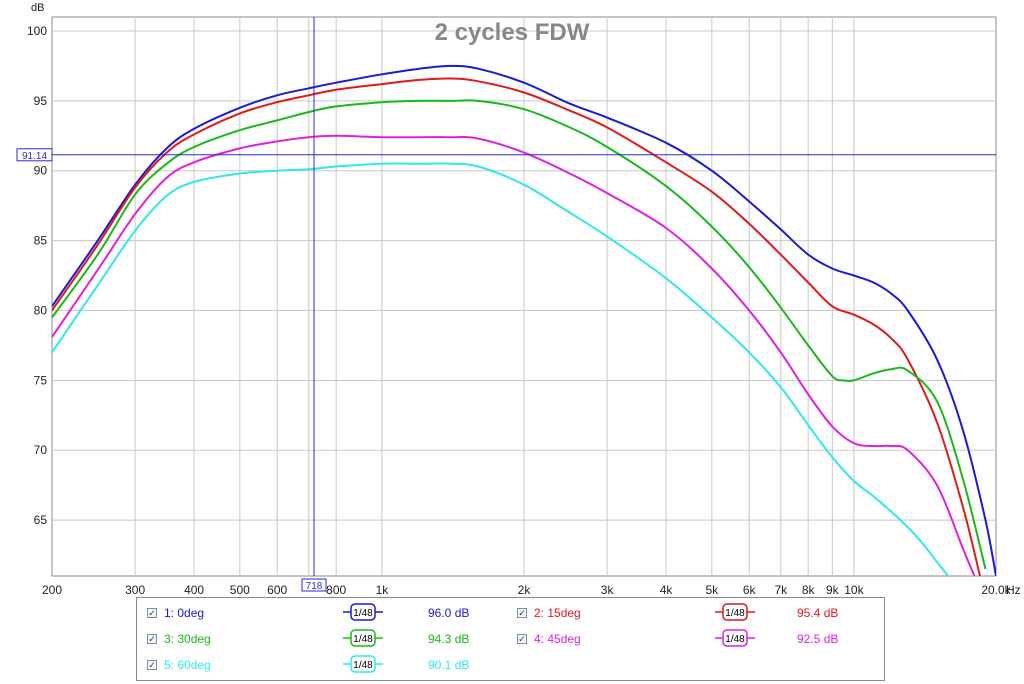  What do you see at coordinates (41, 310) in the screenshot?
I see `y-tick-label: 80` at bounding box center [41, 310].